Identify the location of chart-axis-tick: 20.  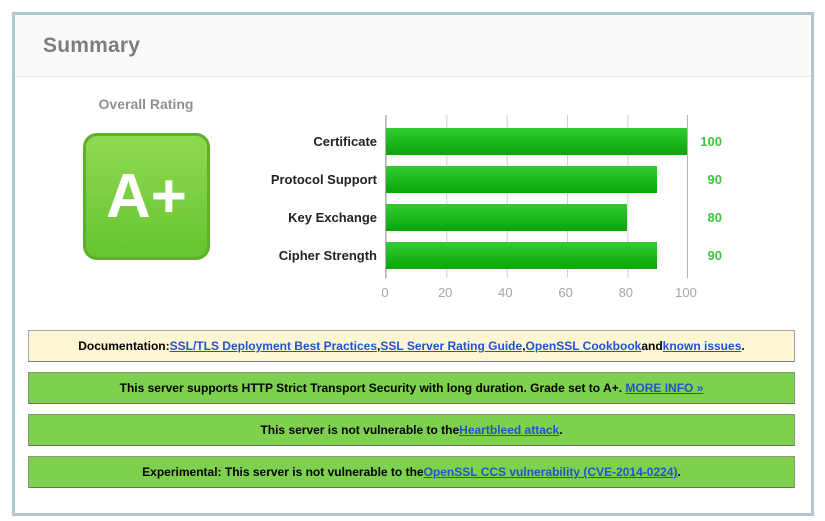
(445, 292).